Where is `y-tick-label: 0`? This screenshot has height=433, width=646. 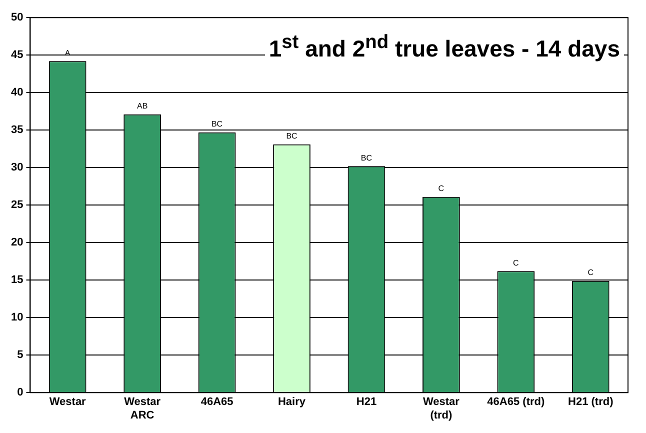 y-tick-label: 0 is located at coordinates (20, 392).